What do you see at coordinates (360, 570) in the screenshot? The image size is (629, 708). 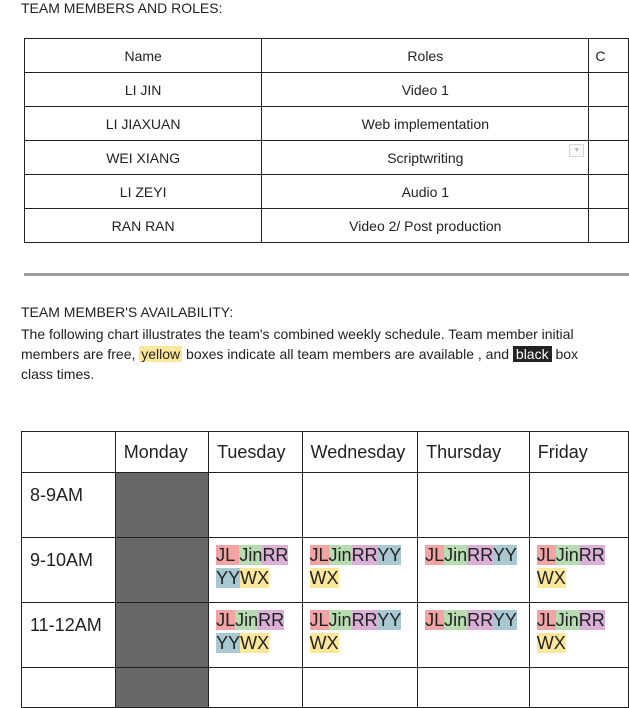 I see `availability-slot: JLJinRRYY WX` at bounding box center [360, 570].